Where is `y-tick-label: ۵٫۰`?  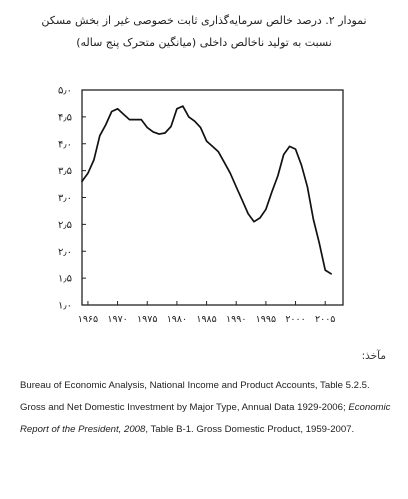 y-tick-label: ۵٫۰ is located at coordinates (65, 91).